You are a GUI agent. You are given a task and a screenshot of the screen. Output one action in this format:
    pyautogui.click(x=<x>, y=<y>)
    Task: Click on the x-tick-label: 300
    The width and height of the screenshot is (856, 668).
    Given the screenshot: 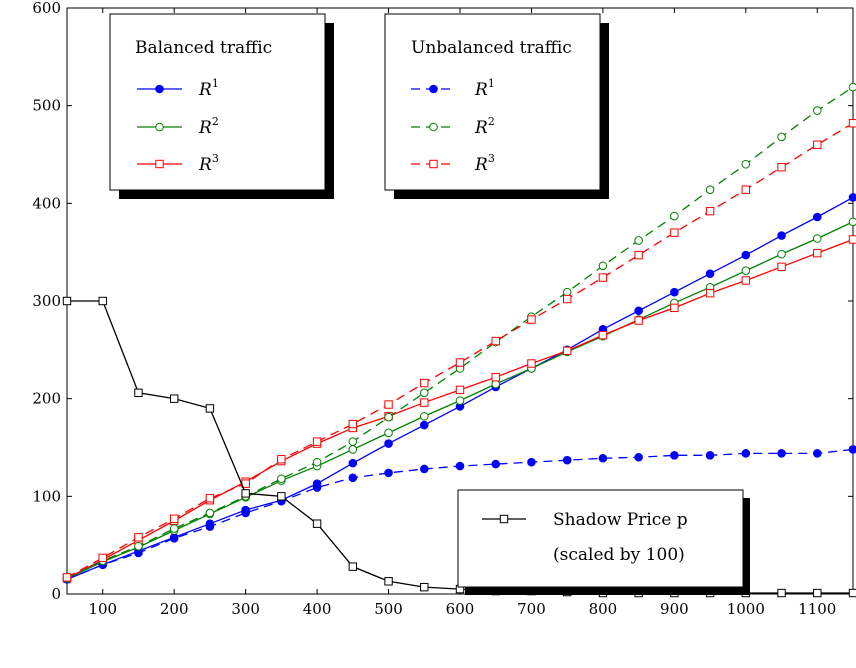 What is the action you would take?
    pyautogui.click(x=245, y=609)
    